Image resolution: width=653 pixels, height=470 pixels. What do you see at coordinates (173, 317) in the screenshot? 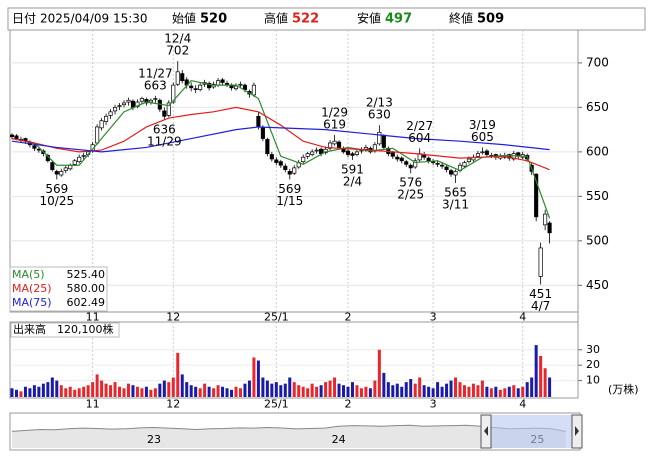
I see `x-tick-label: 12` at bounding box center [173, 317].